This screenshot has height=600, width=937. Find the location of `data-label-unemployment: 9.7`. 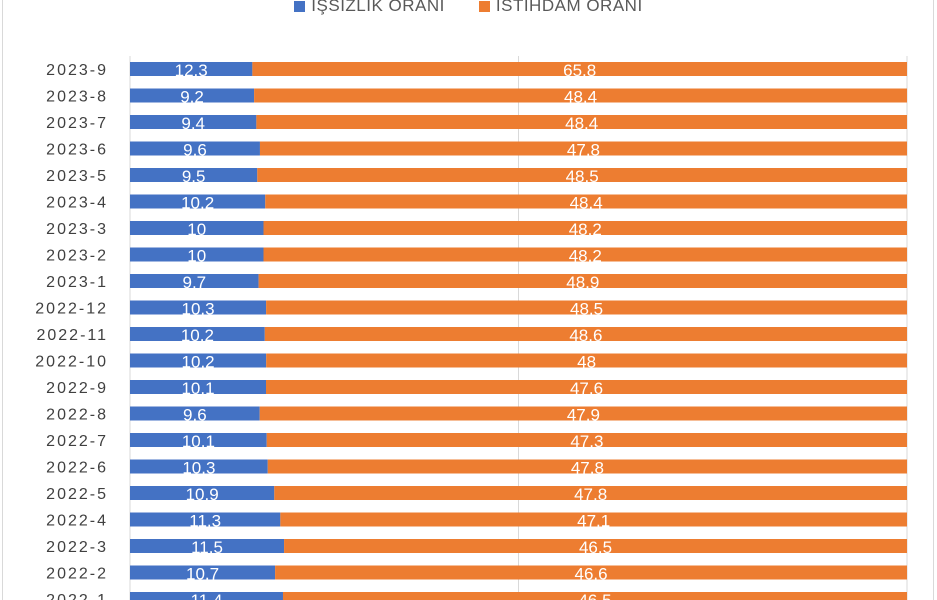

data-label-unemployment: 9.7 is located at coordinates (194, 282).